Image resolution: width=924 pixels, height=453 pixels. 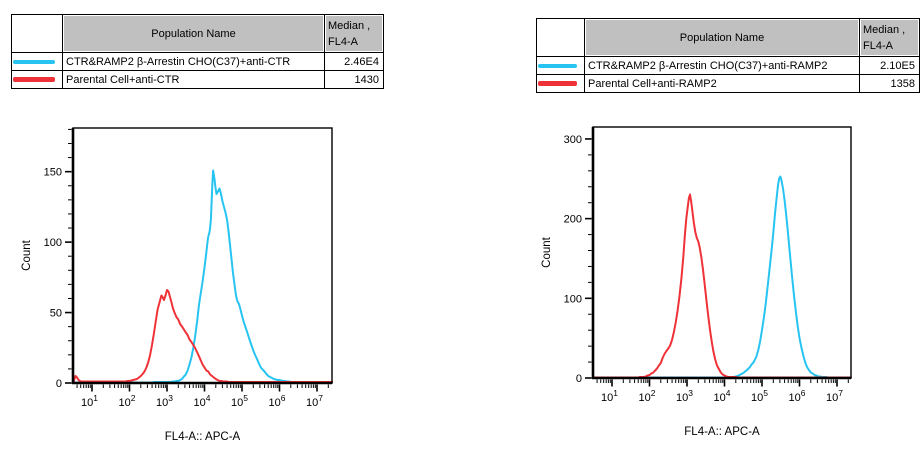 I want to click on y-tick-label: 200, so click(x=573, y=220).